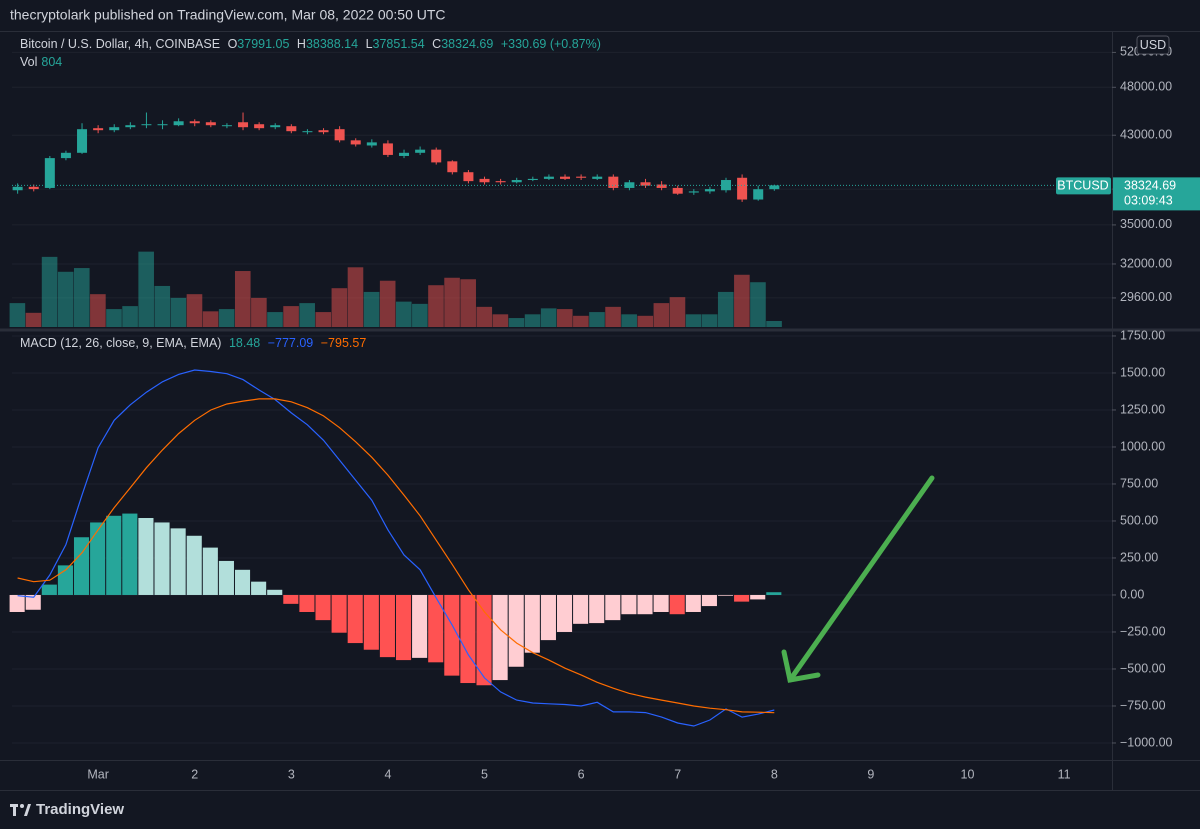 Image resolution: width=1200 pixels, height=829 pixels. I want to click on x-tick-label: Mar, so click(98, 774).